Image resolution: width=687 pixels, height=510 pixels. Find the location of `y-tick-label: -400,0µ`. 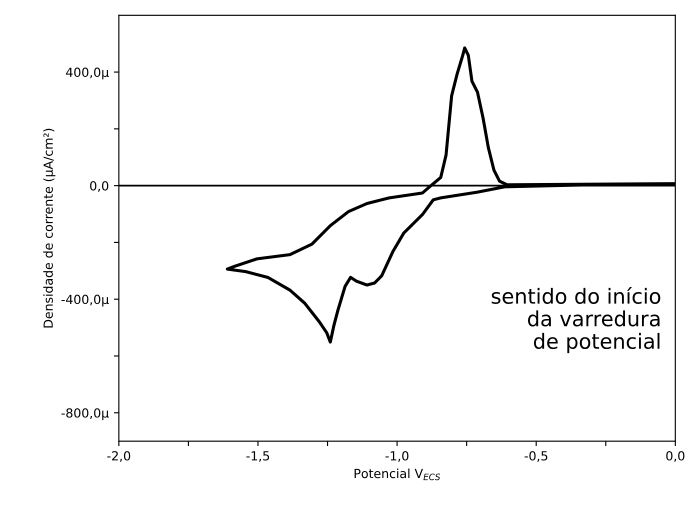

y-tick-label: -400,0µ is located at coordinates (85, 300).